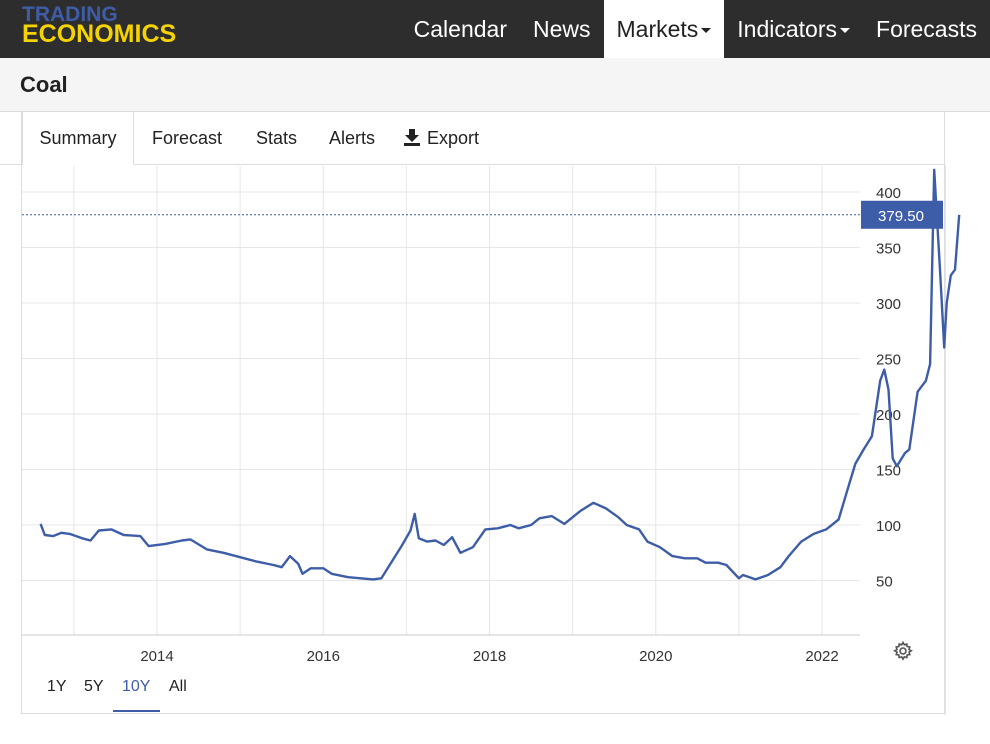 The image size is (990, 744). I want to click on tab-forecast-label: Forecast, so click(187, 138).